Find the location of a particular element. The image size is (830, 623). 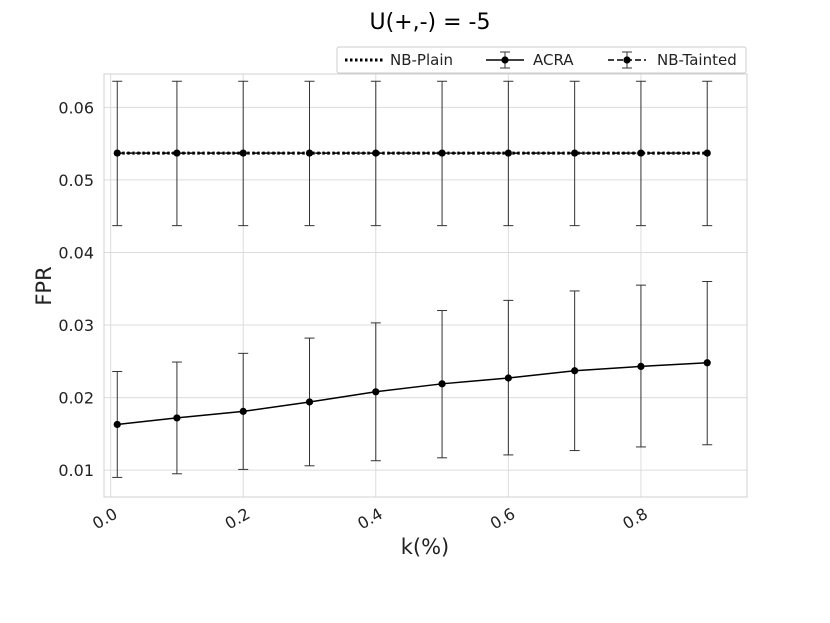

y-tick-label: 0.01 is located at coordinates (76, 470).